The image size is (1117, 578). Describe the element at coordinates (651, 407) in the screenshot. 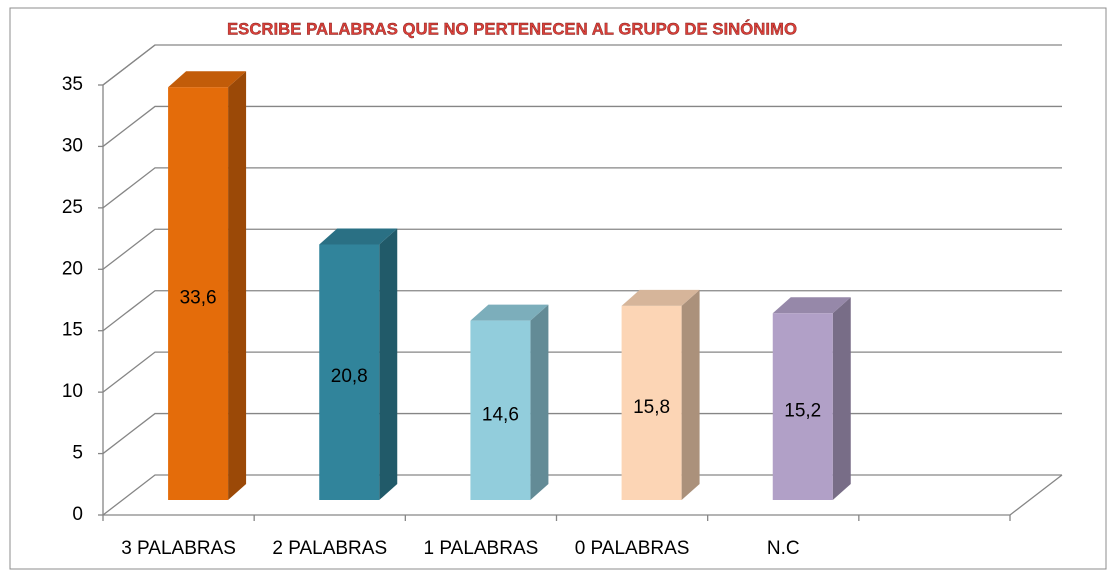

I see `data-label: 15,8` at that location.